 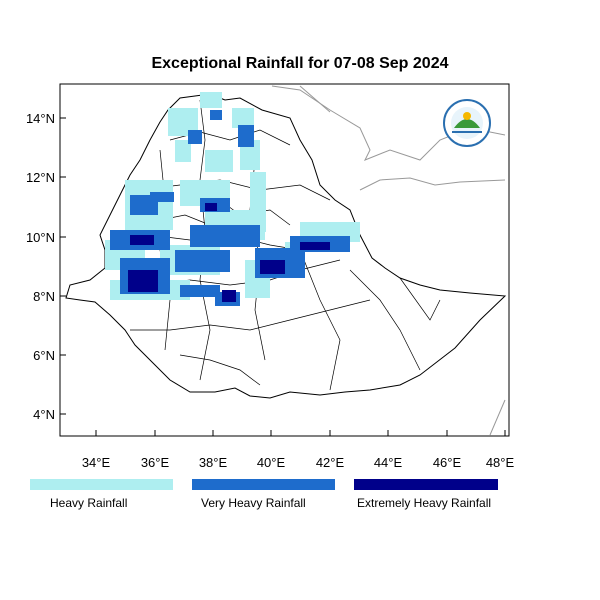 I want to click on x-tick-label: 40°E, so click(x=271, y=462).